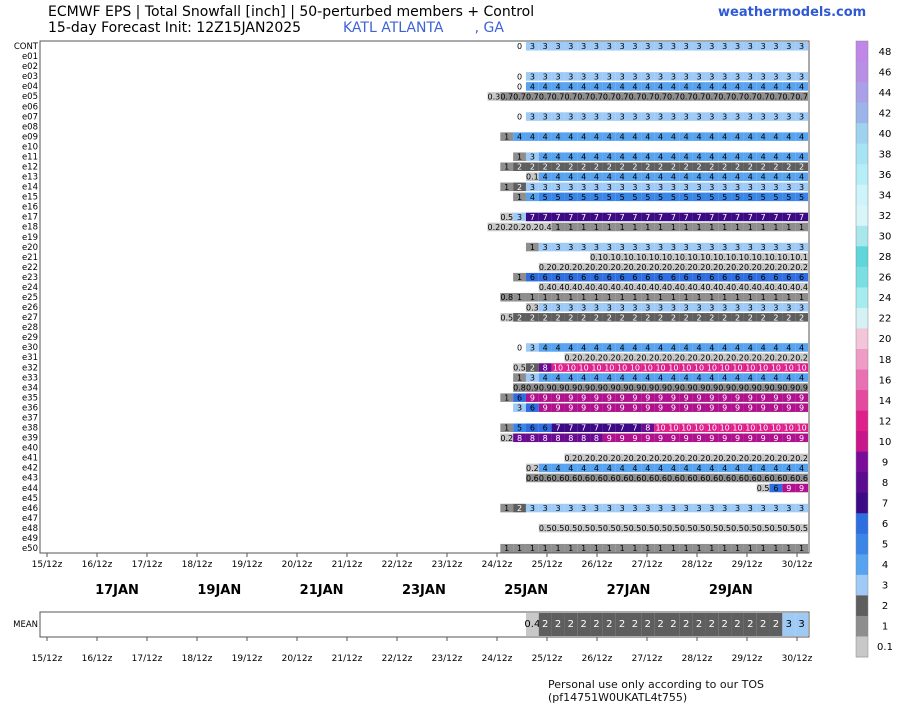  Describe the element at coordinates (686, 438) in the screenshot. I see `cell-value-e39-14: 9` at that location.